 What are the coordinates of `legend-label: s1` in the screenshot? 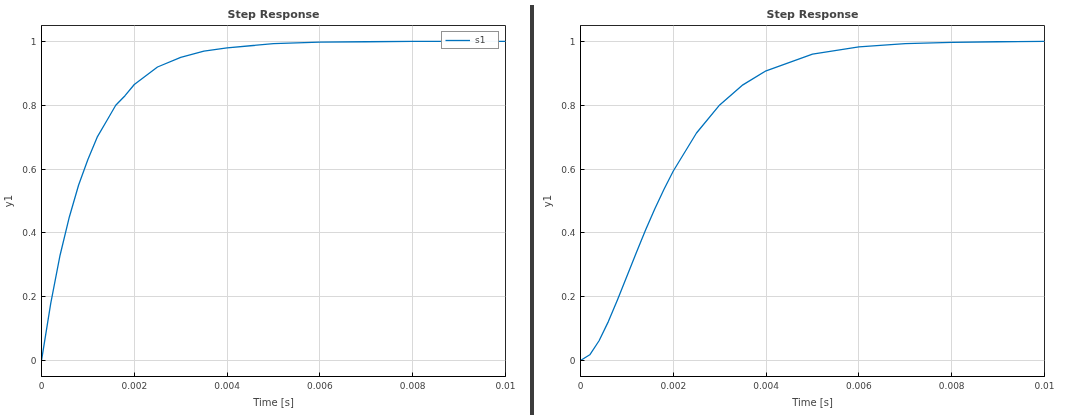 It's located at (481, 40).